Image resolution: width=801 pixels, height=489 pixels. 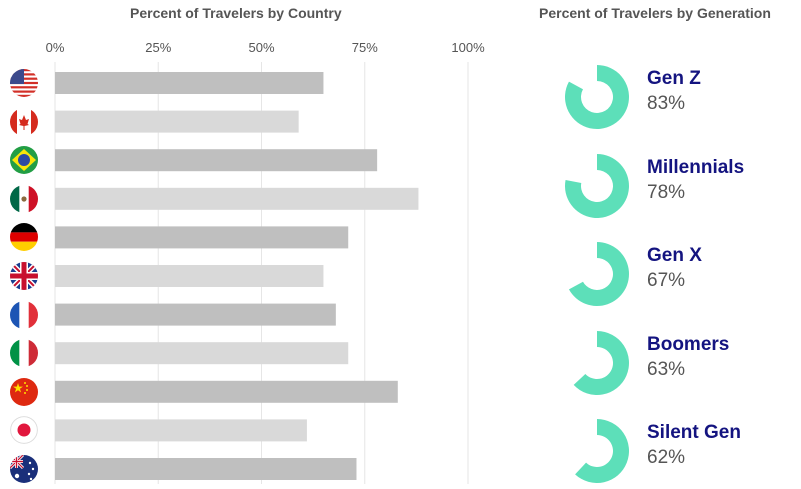 I want to click on donut-gen-x, so click(x=598, y=274).